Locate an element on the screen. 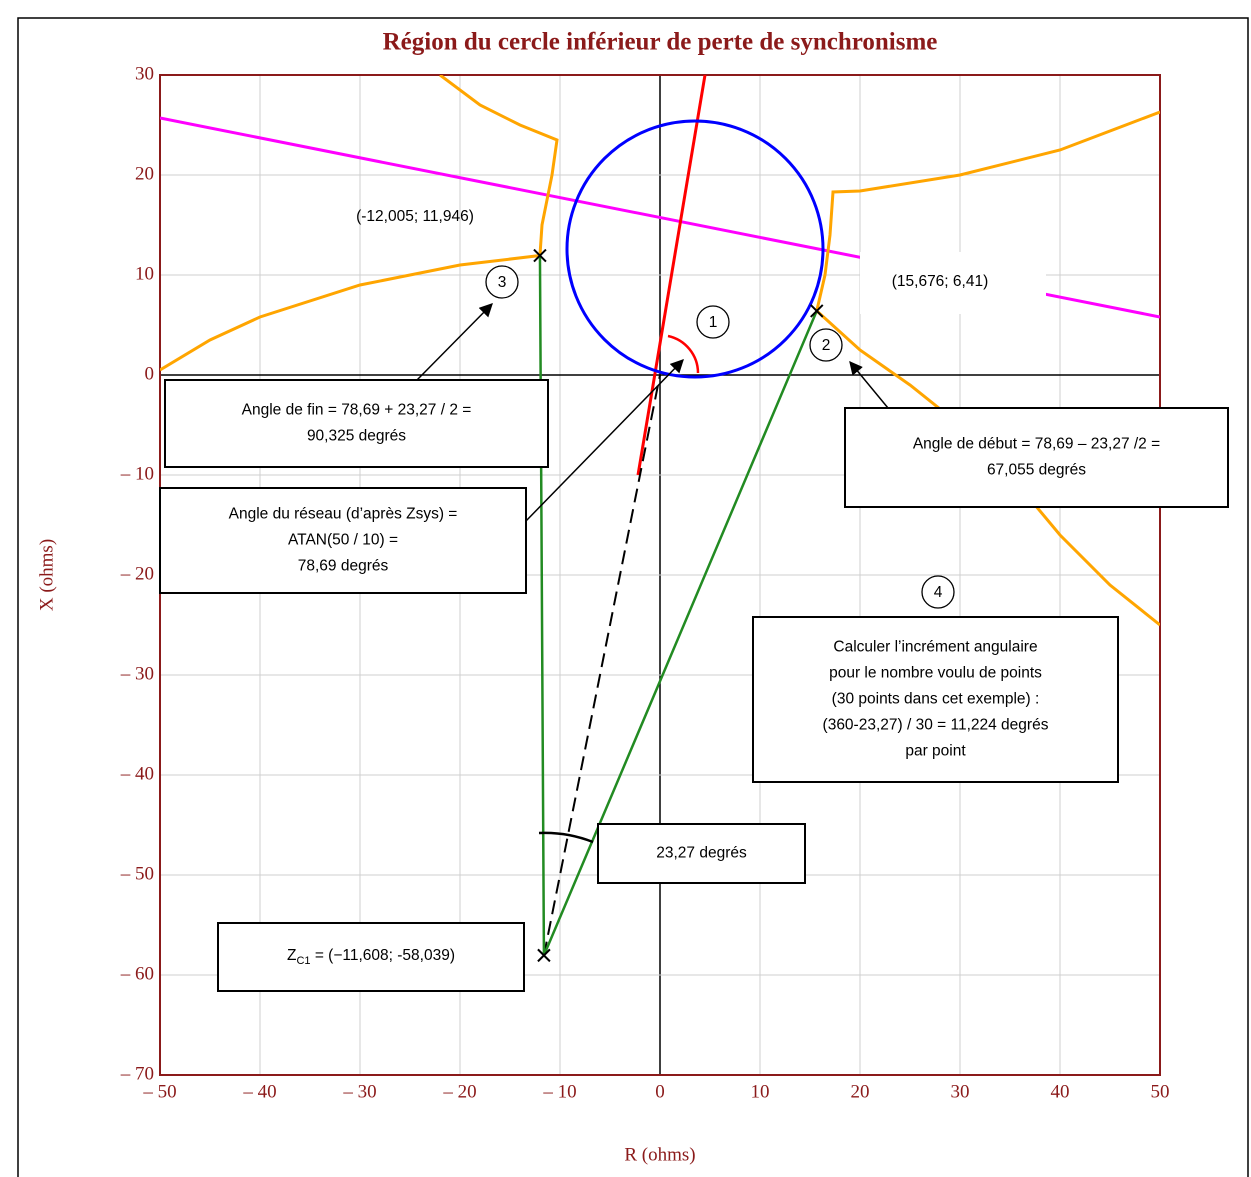 Image resolution: width=1251 pixels, height=1177 pixels. annotation-text: ATAN(50 / 10) = is located at coordinates (343, 540).